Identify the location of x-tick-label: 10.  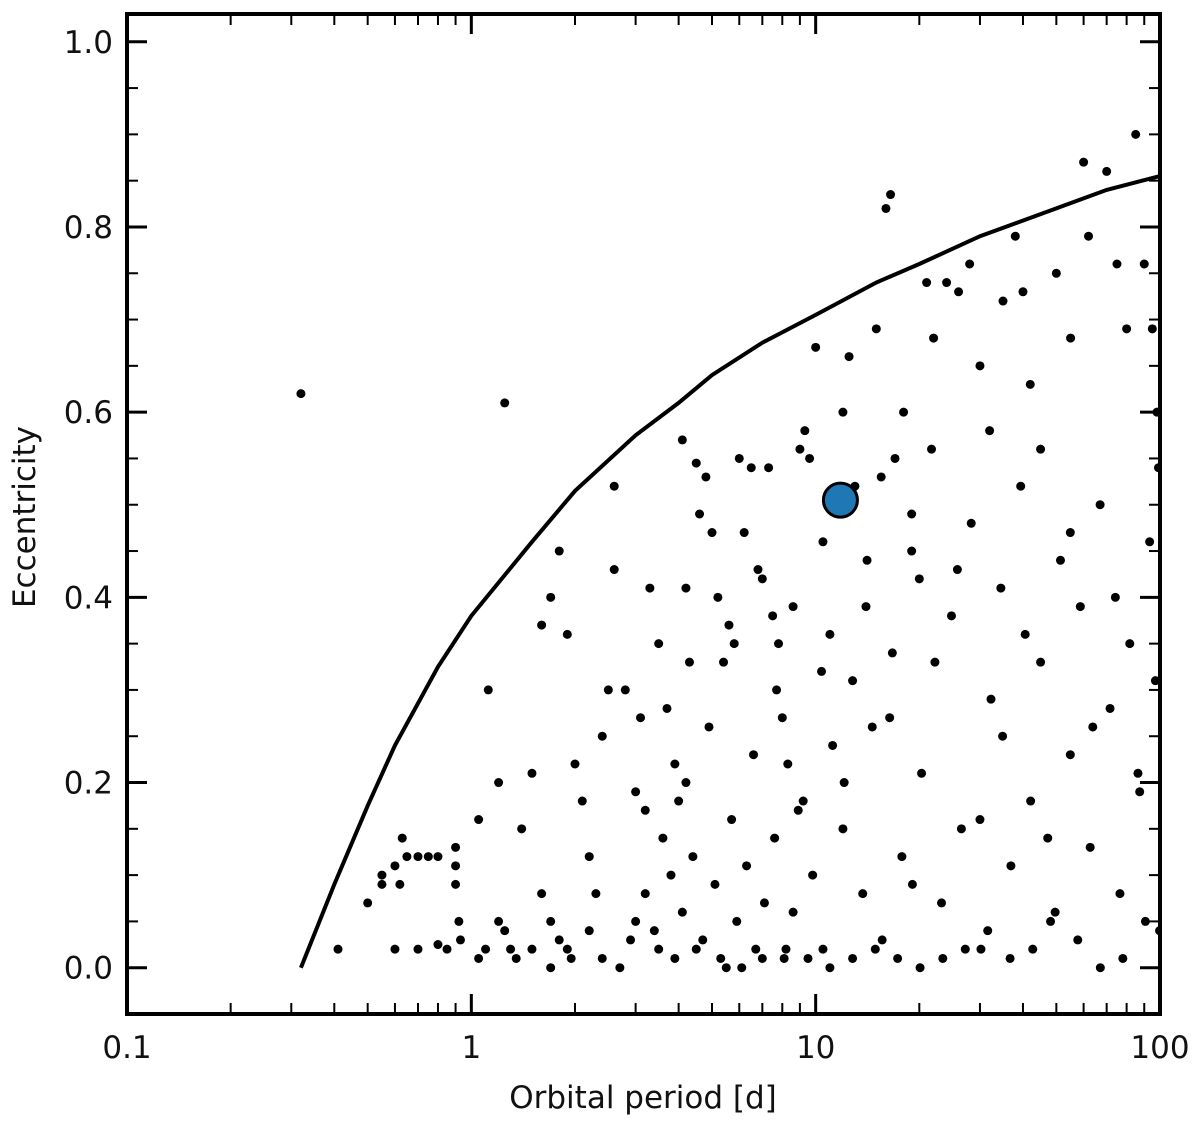
(815, 1048).